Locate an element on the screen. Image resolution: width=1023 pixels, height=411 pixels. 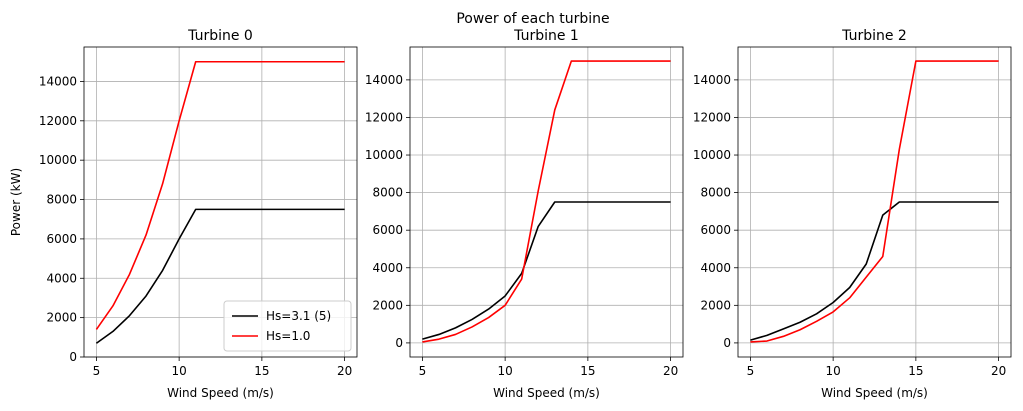
legend: Hs=3.1 (5) Hs=1.0 is located at coordinates (287, 326).